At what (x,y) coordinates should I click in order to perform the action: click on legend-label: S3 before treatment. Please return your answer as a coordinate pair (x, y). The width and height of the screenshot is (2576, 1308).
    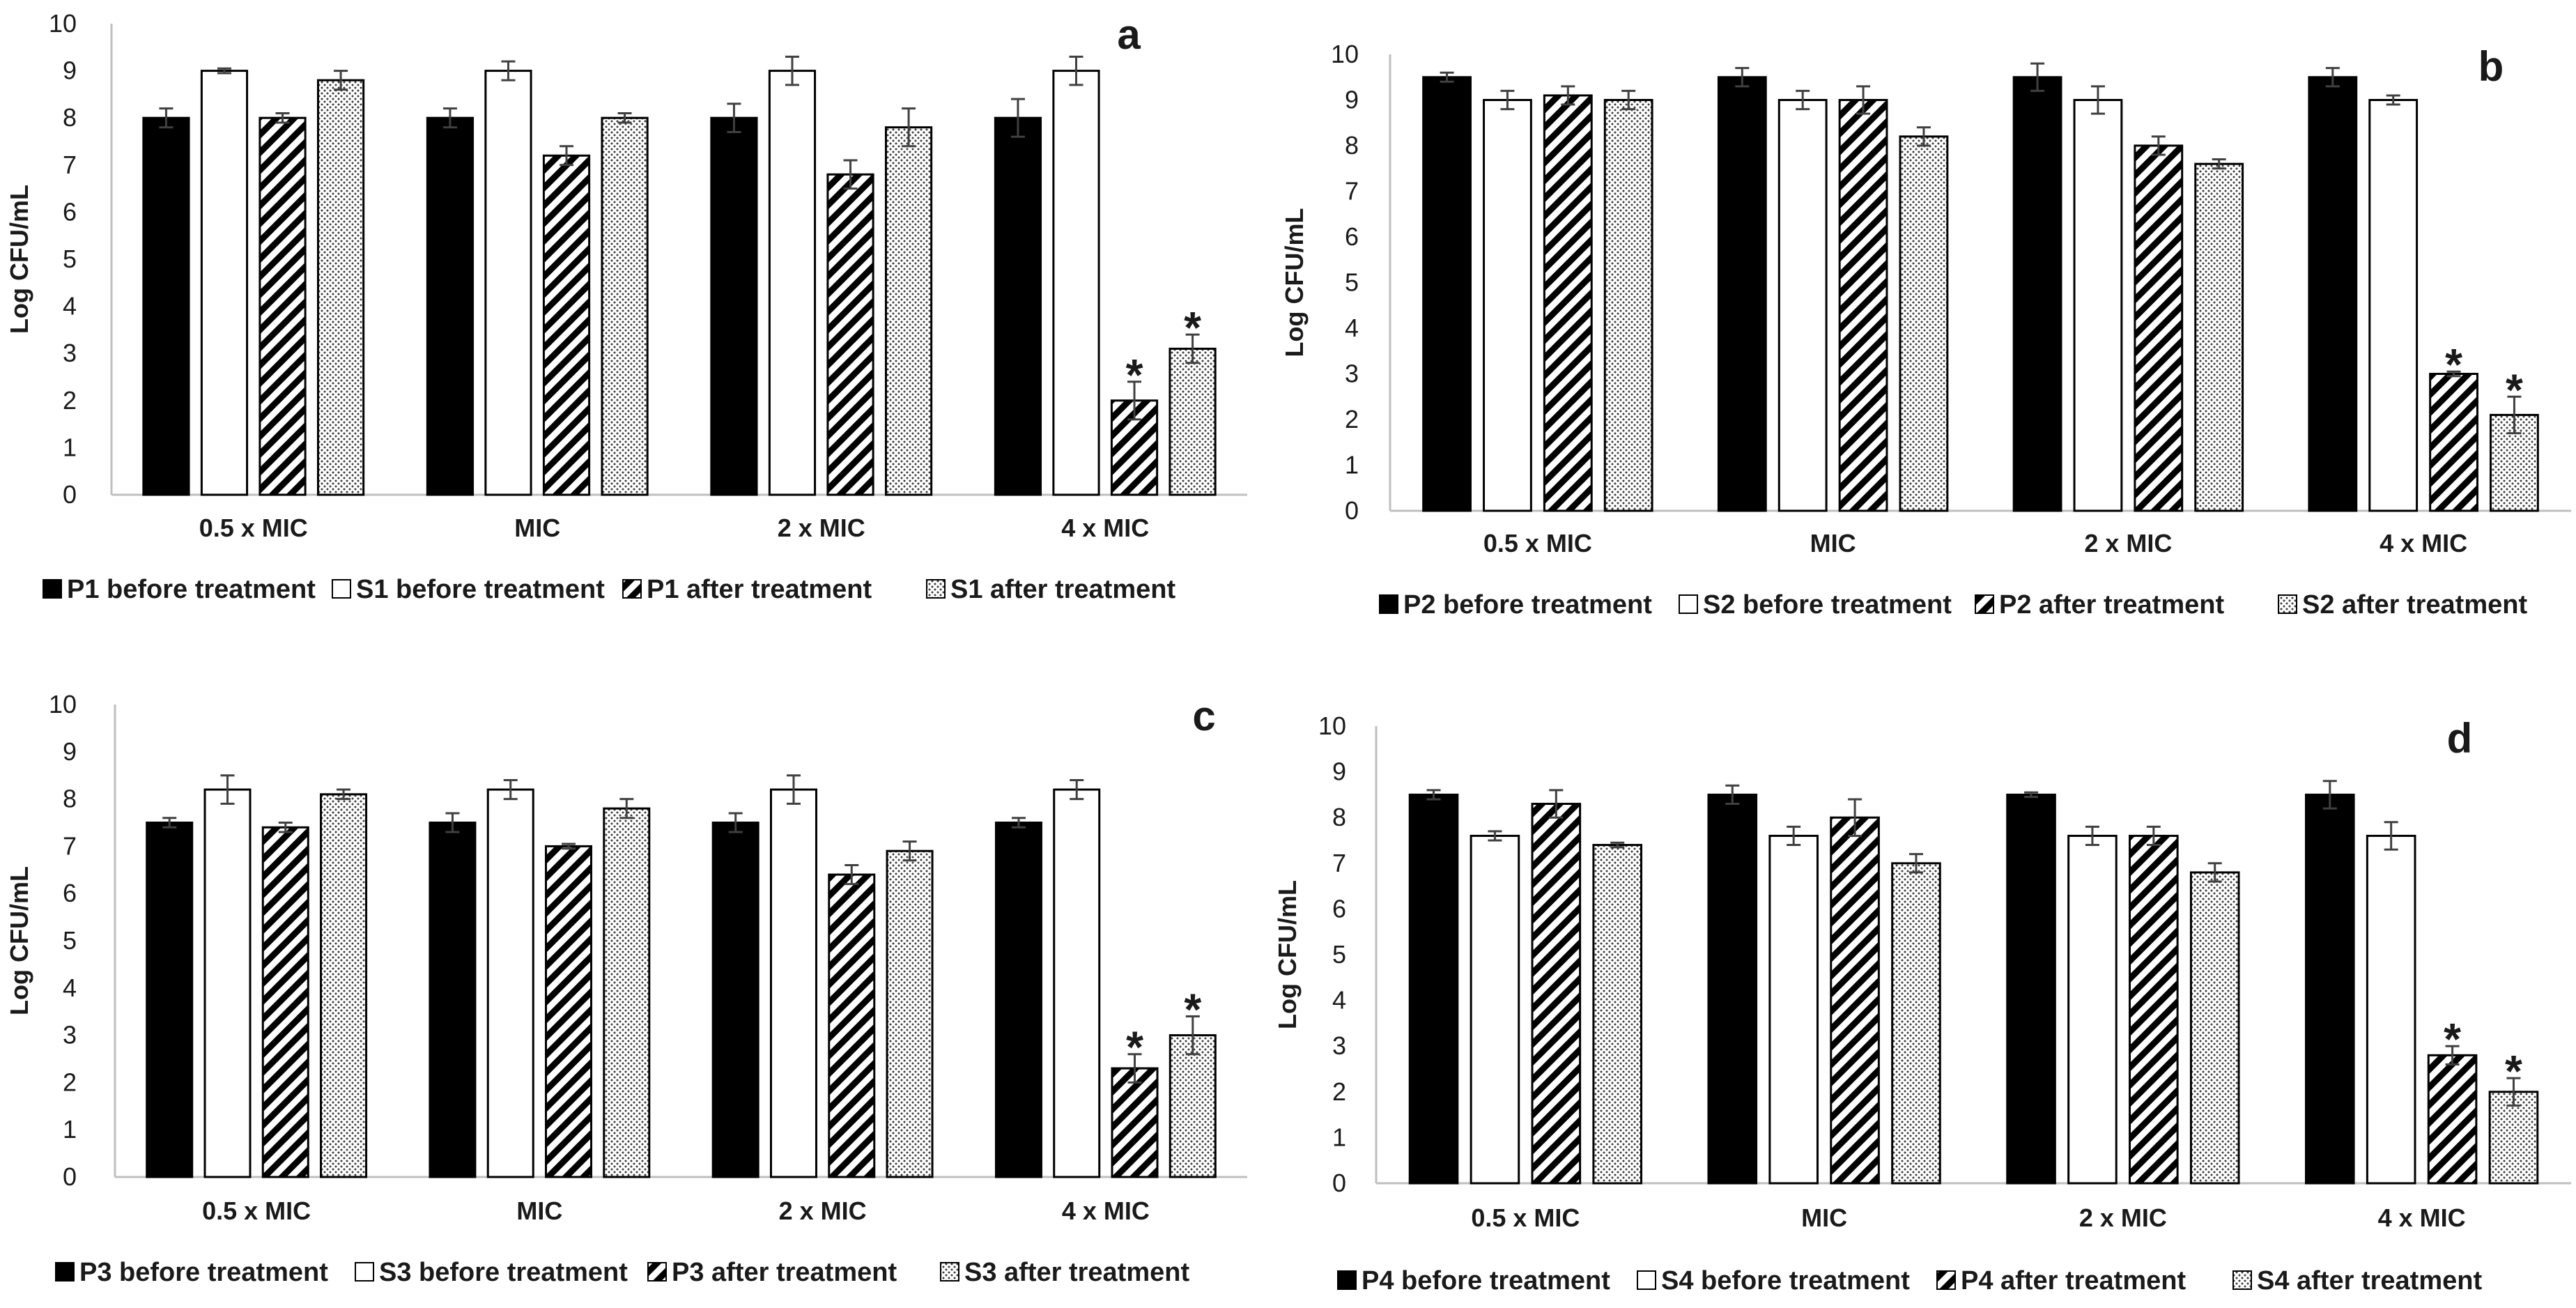
    Looking at the image, I should click on (503, 1272).